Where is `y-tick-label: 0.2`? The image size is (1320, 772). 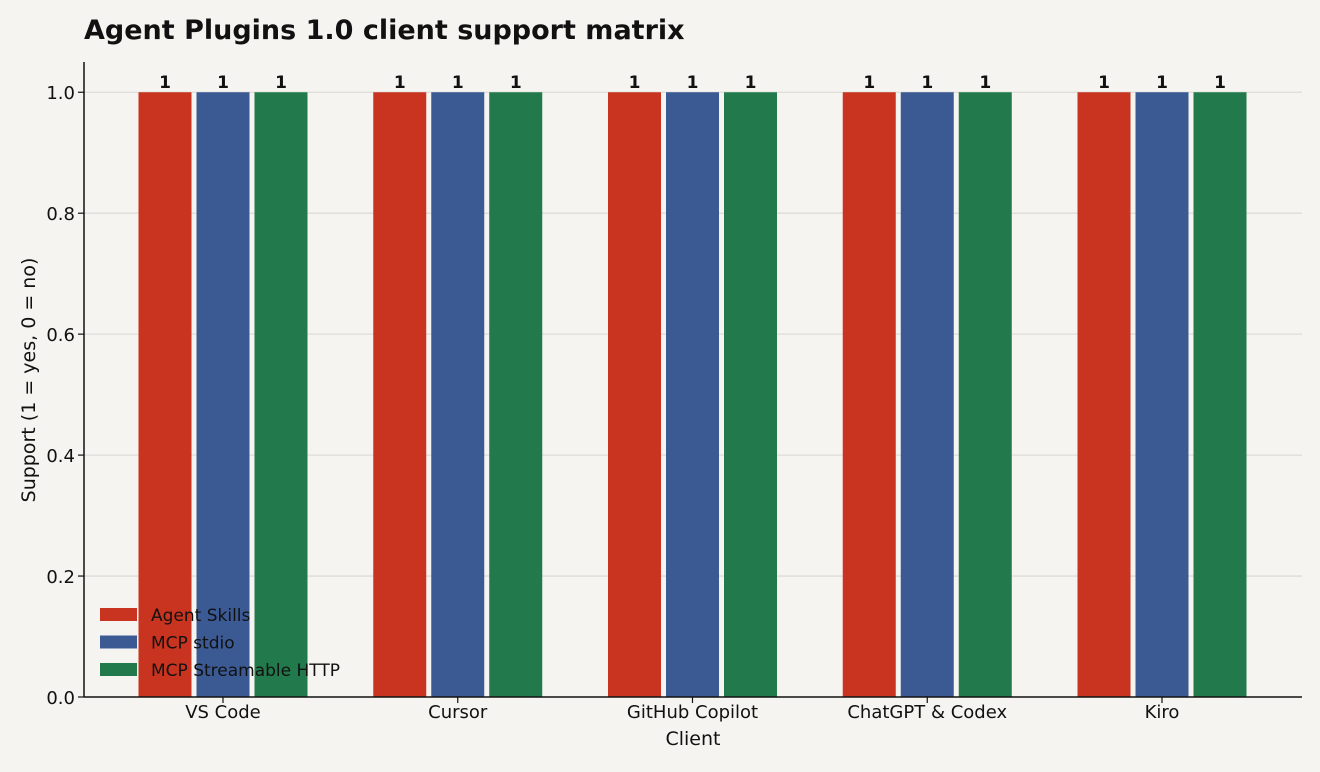 y-tick-label: 0.2 is located at coordinates (60, 577).